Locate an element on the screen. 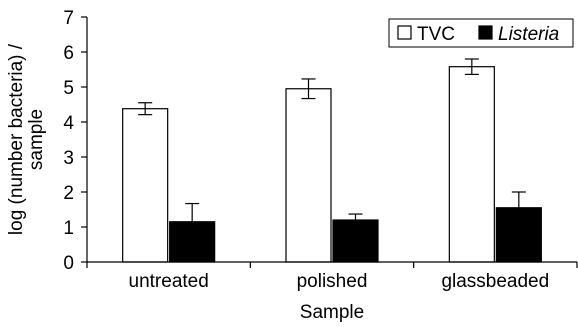 The height and width of the screenshot is (327, 578). y-tick-label: 1 is located at coordinates (68, 228).